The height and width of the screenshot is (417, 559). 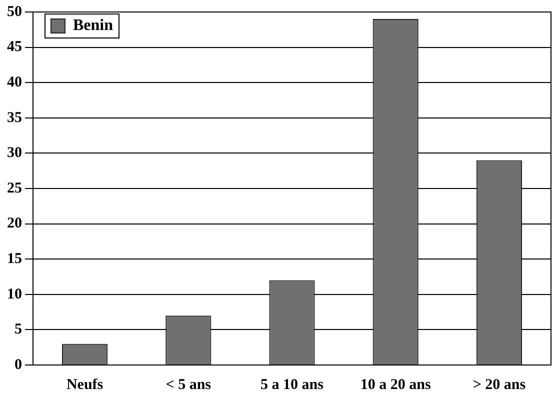 What do you see at coordinates (14, 47) in the screenshot?
I see `y-tick-label: 45` at bounding box center [14, 47].